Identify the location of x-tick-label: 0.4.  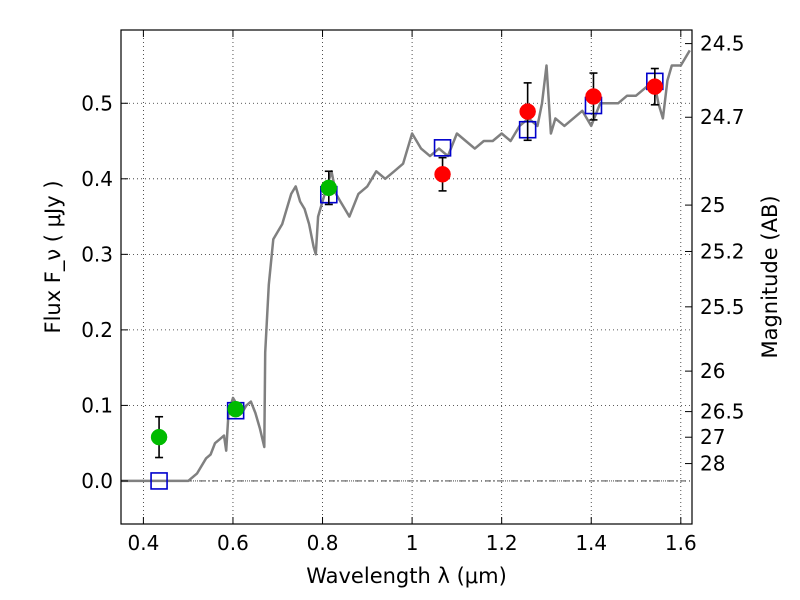
(143, 543).